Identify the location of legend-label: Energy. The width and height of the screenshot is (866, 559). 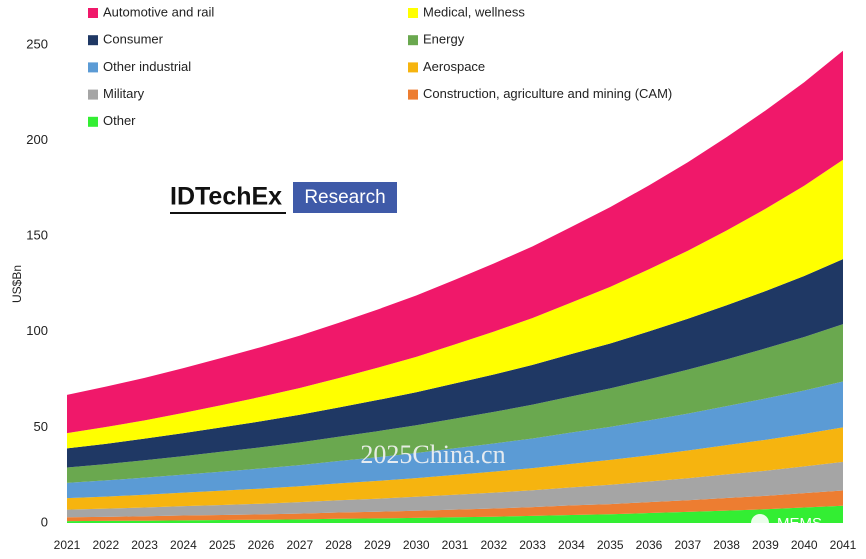
(444, 39).